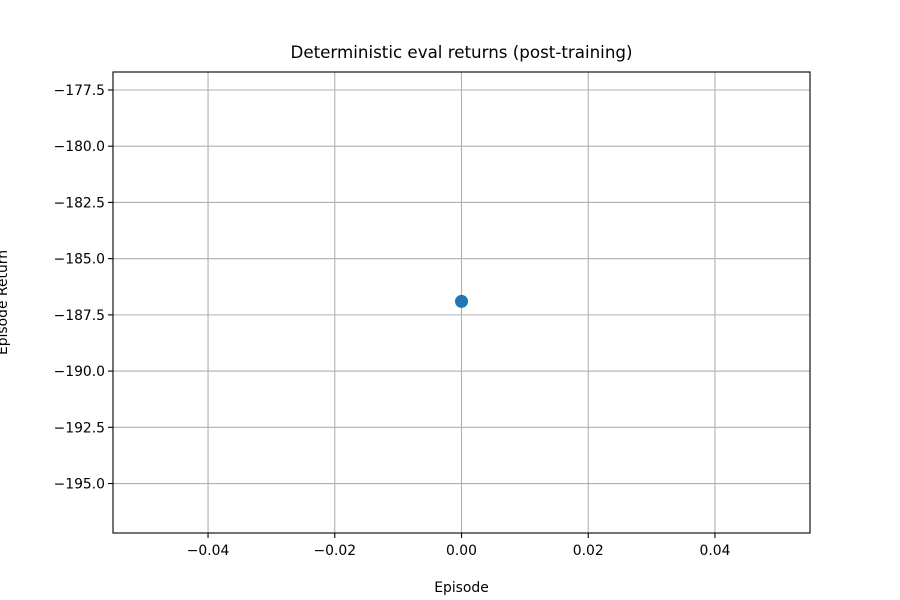 This screenshot has width=900, height=600. What do you see at coordinates (79, 316) in the screenshot?
I see `y-tick-label: −187.5` at bounding box center [79, 316].